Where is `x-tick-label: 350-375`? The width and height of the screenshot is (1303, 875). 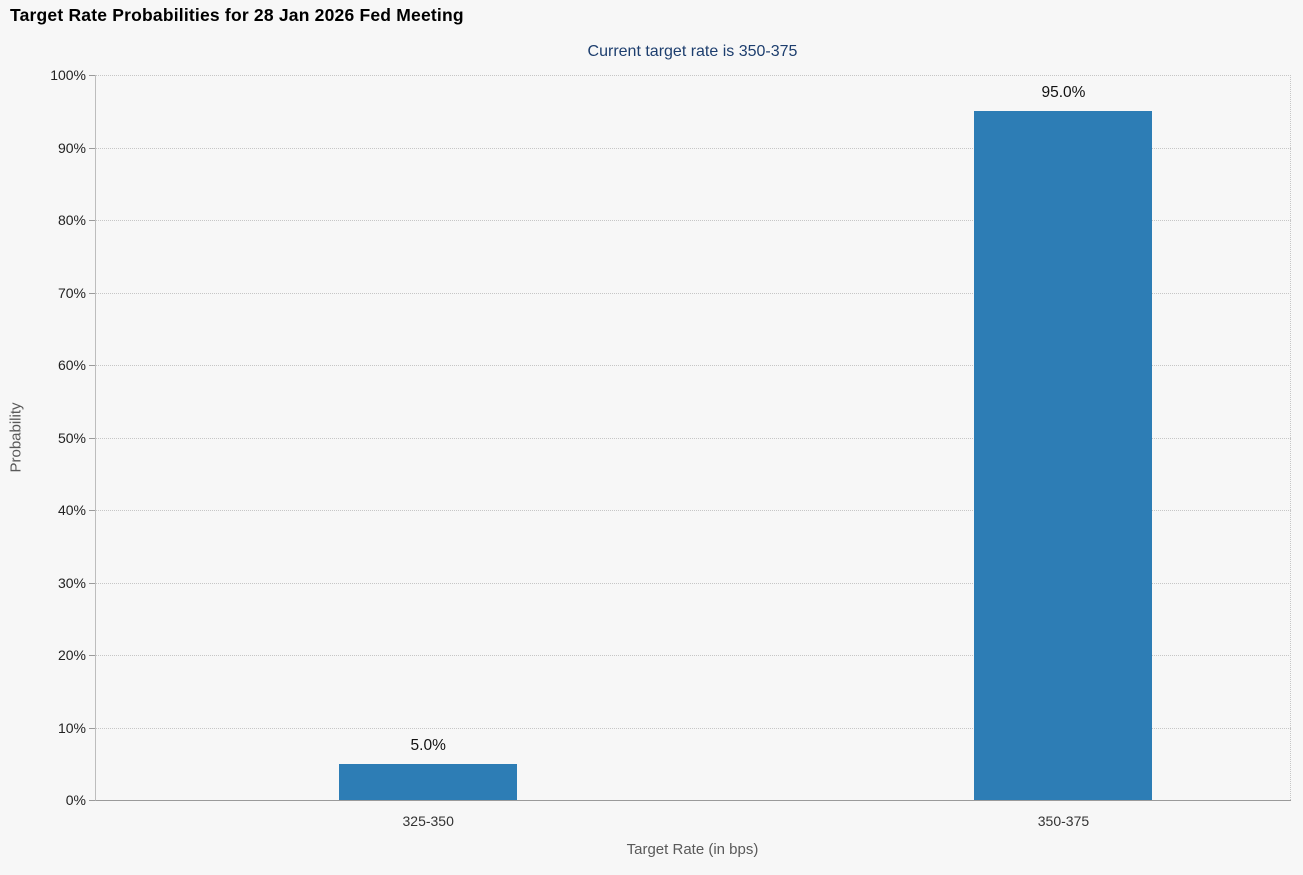 x-tick-label: 350-375 is located at coordinates (1063, 821).